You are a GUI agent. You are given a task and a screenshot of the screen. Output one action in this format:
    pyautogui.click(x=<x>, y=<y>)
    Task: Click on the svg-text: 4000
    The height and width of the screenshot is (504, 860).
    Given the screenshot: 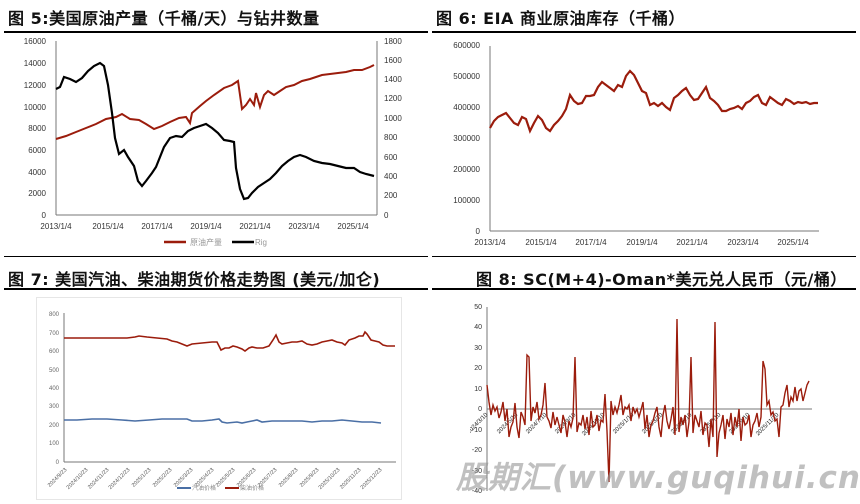 What is the action you would take?
    pyautogui.click(x=37, y=172)
    